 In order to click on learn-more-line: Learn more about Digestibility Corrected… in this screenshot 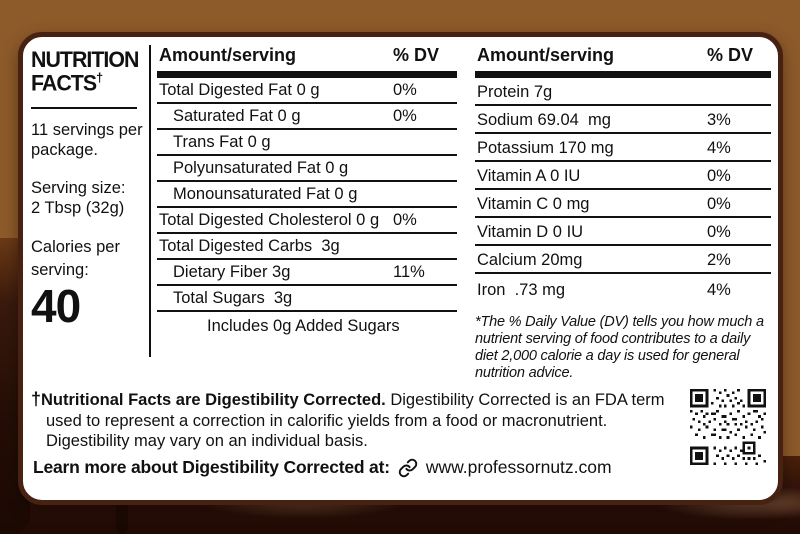, I will do `click(322, 467)`.